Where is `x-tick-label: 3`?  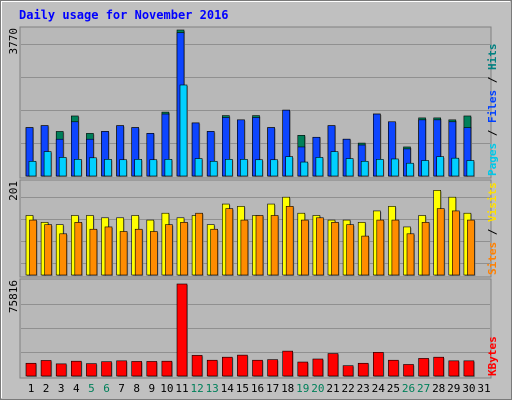 x-tick-label: 3 is located at coordinates (61, 388).